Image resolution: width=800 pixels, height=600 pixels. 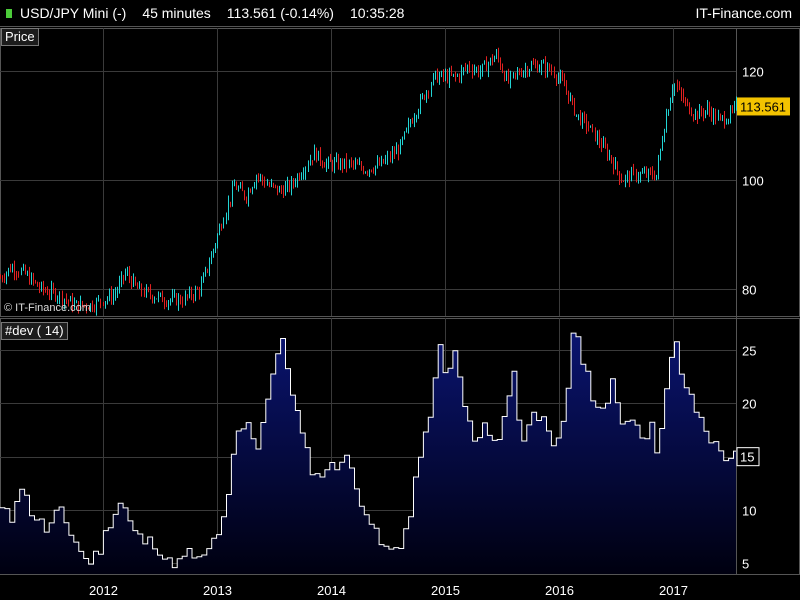 I want to click on x-tick-label: 2016, so click(x=559, y=590).